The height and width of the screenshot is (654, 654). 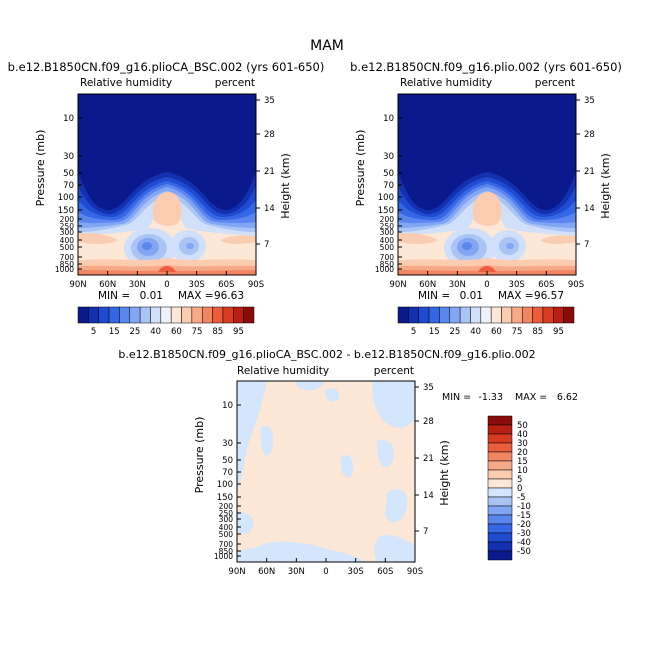 I want to click on colorbar-label: 25, so click(x=455, y=332).